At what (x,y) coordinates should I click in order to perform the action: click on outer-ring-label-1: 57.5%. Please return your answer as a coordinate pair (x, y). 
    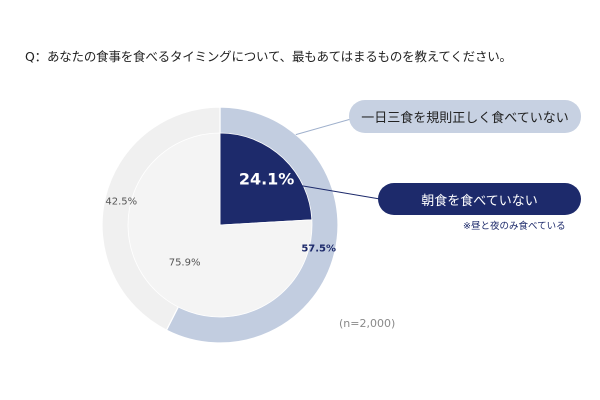
    Looking at the image, I should click on (318, 249).